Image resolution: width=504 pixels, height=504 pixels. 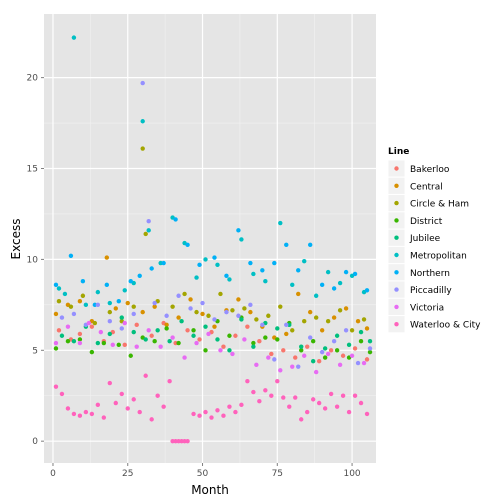 I want to click on legend-label-waterloo-city: Waterloo & City, so click(x=445, y=326).